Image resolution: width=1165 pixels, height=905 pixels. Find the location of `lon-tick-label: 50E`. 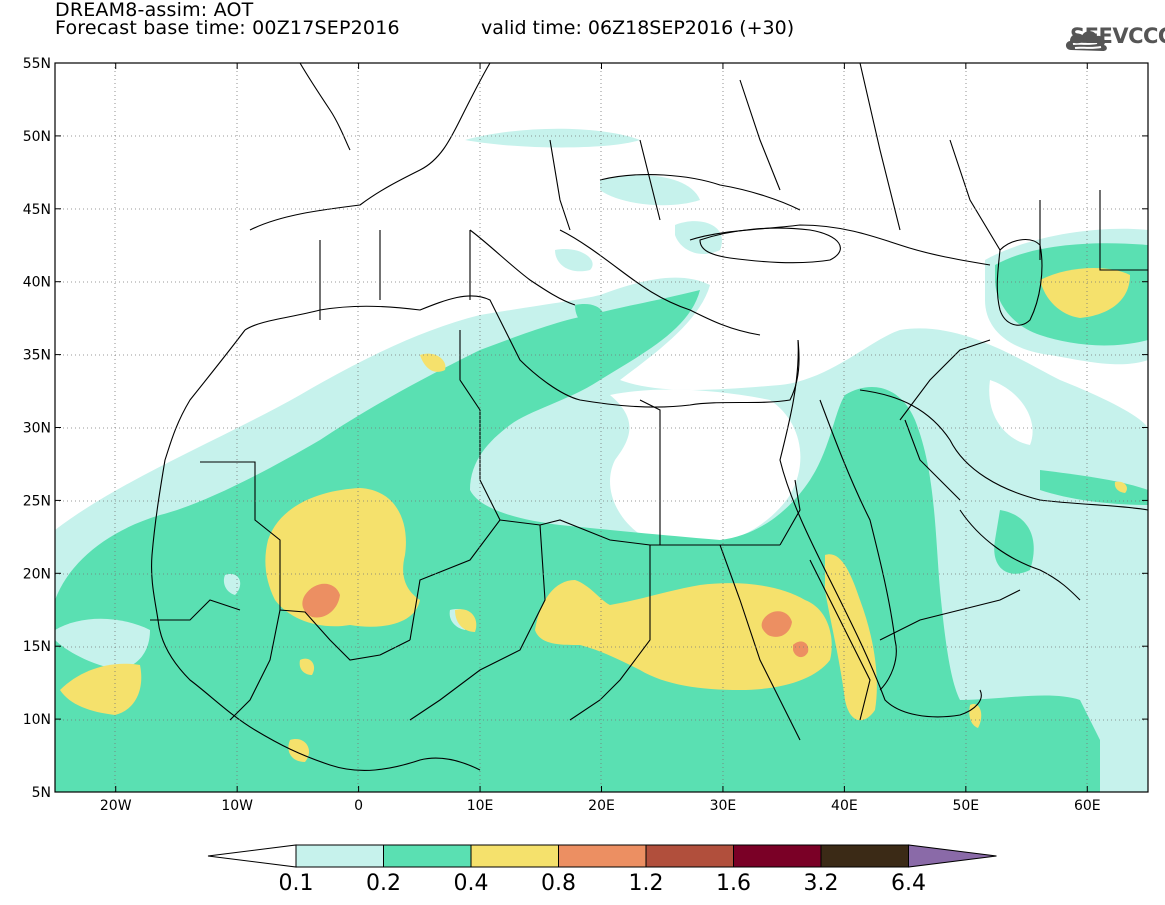

lon-tick-label: 50E is located at coordinates (965, 806).